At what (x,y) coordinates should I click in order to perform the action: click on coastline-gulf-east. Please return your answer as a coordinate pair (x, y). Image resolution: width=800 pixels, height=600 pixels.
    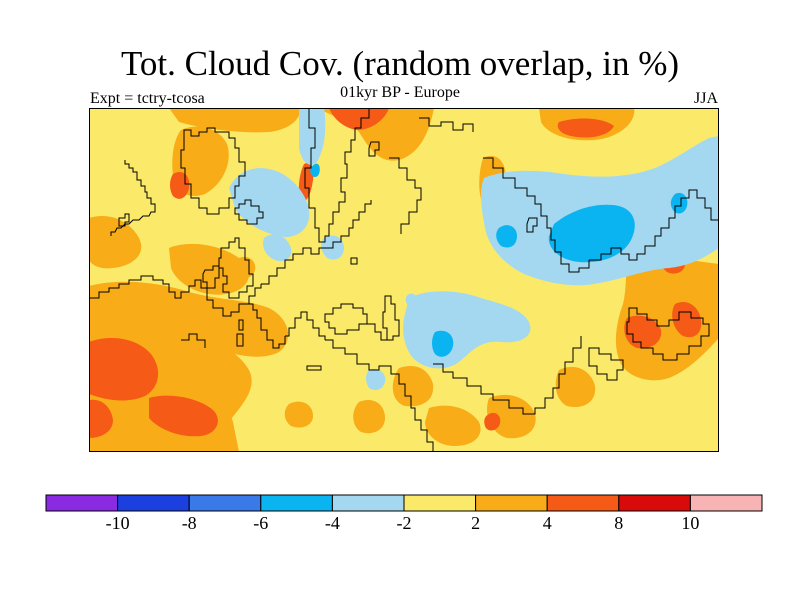
    Looking at the image, I should click on (668, 334).